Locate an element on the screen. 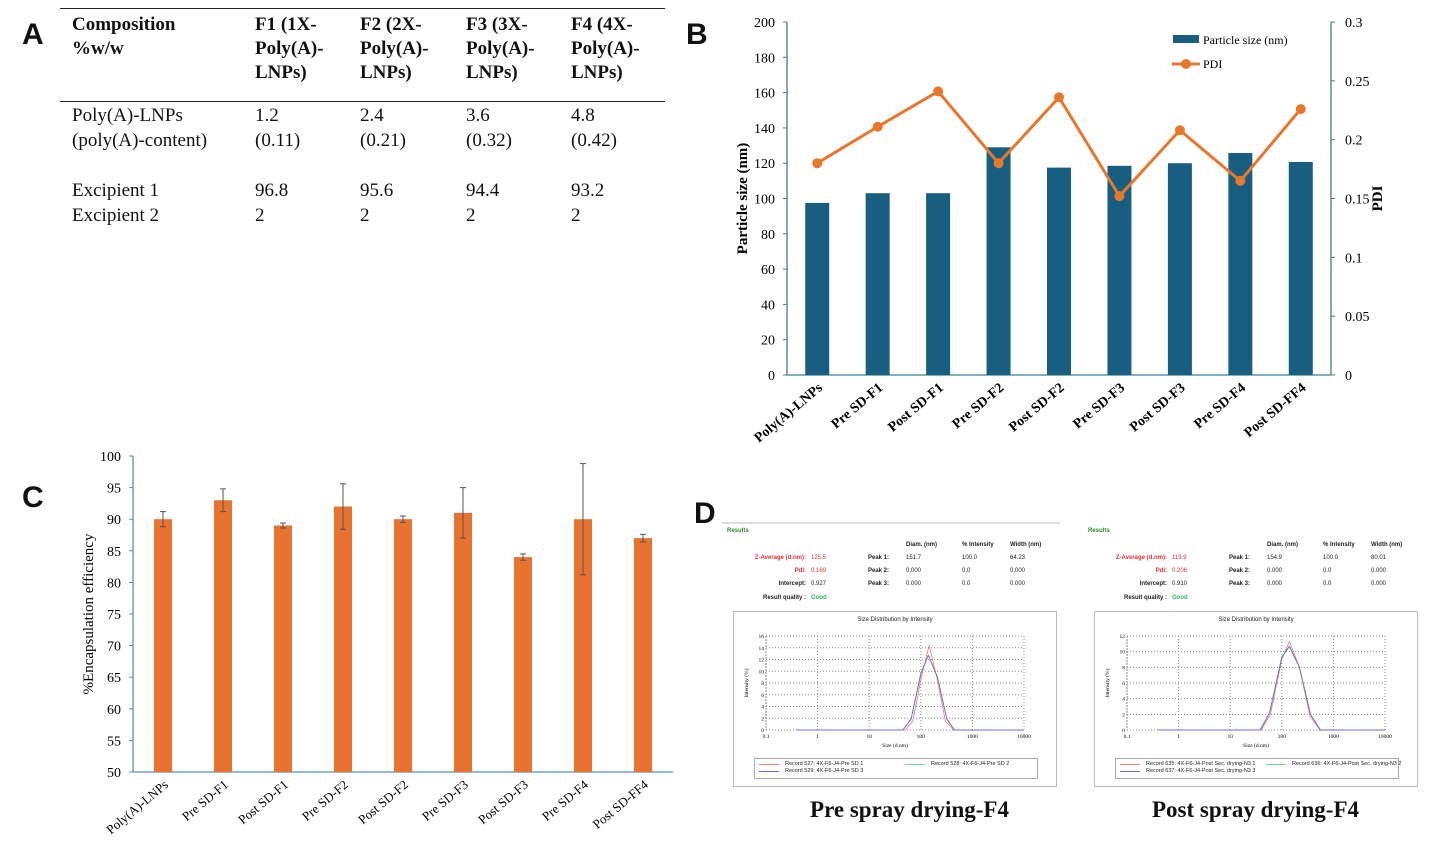 The height and width of the screenshot is (858, 1430). chart-title: Size Distribution by Intensity is located at coordinates (1256, 620).